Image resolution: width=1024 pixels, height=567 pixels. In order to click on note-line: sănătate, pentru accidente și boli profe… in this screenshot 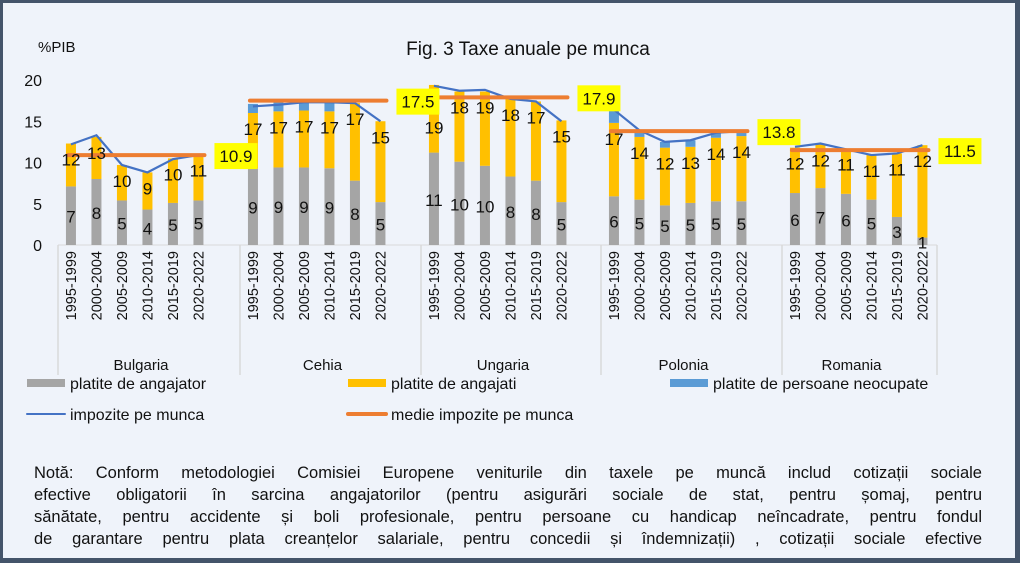, I will do `click(508, 517)`.